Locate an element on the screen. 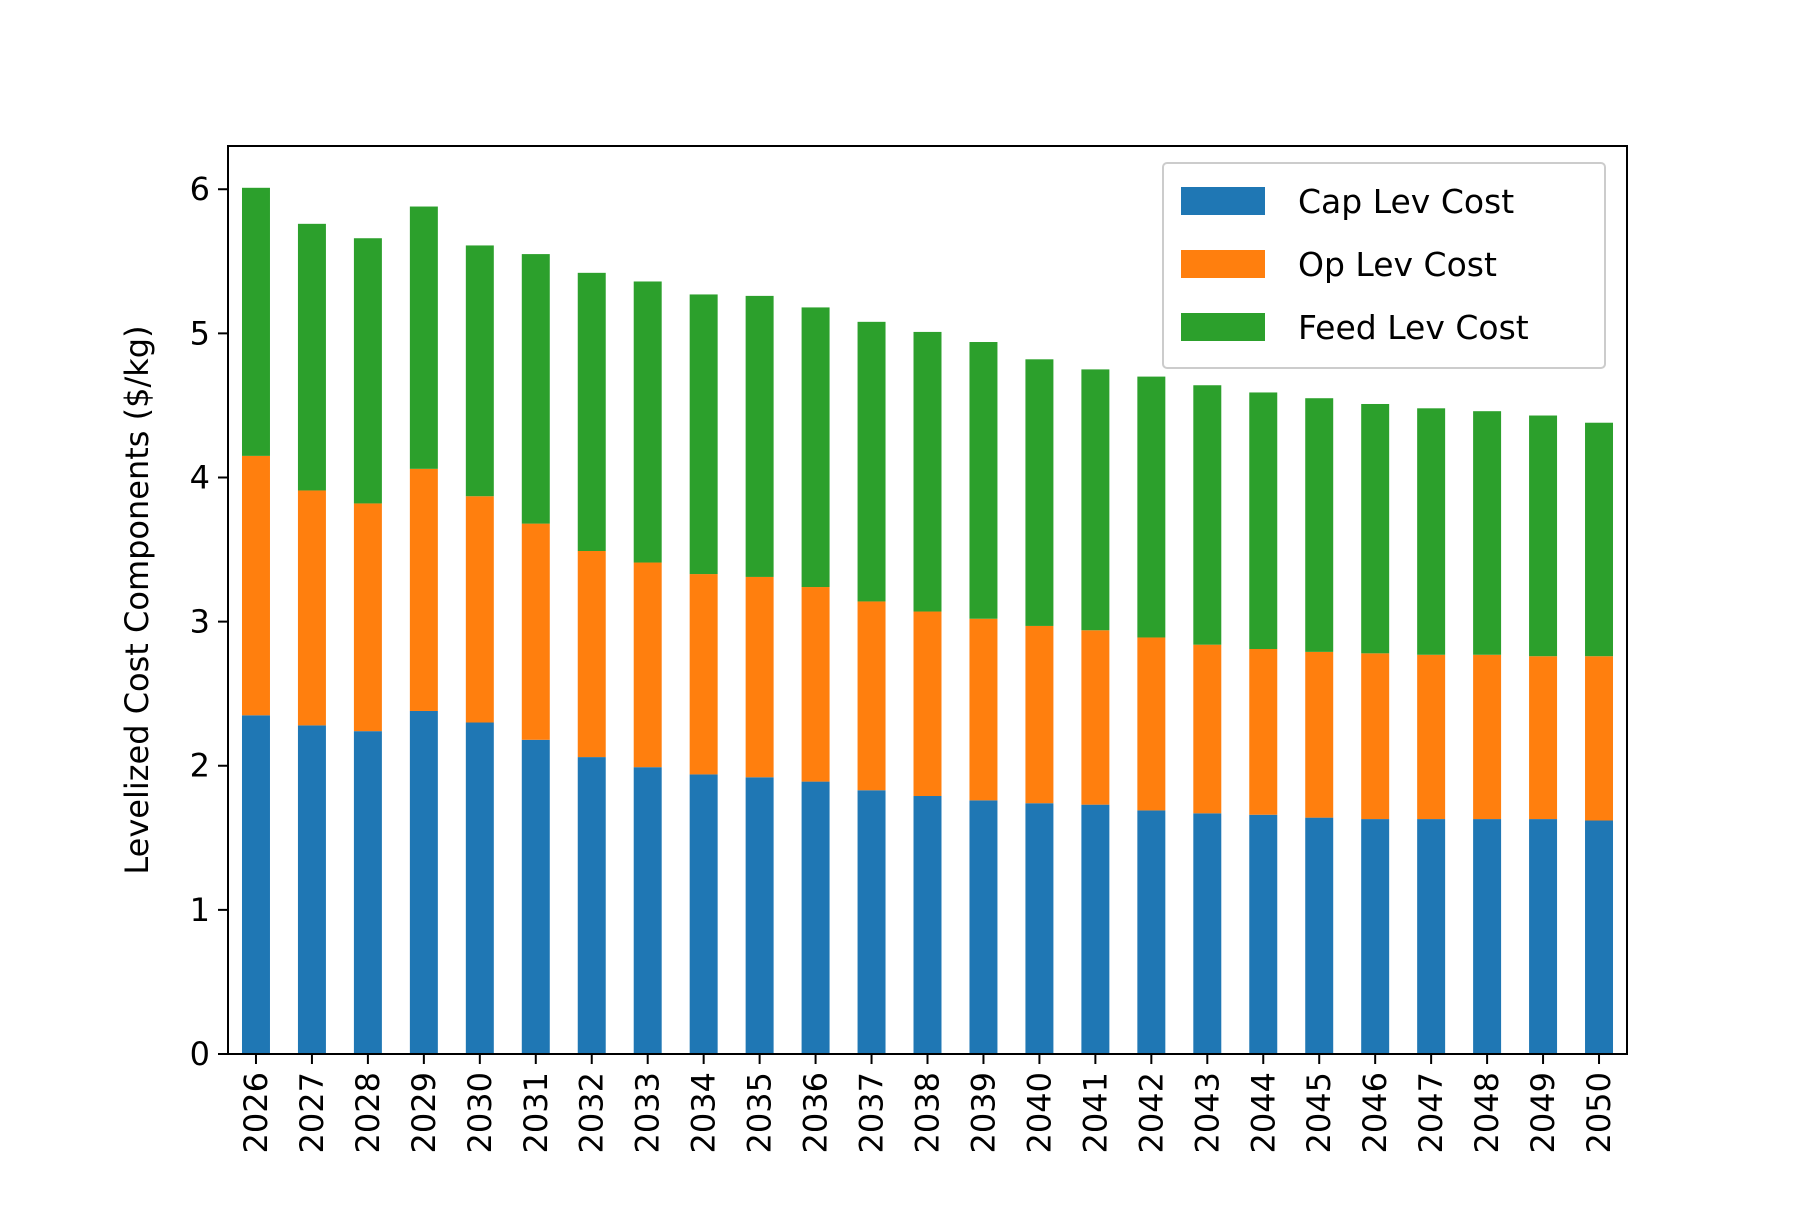 This screenshot has width=1800, height=1205. legend: Cap Lev Cost Op Lev Cost Feed Lev Cost is located at coordinates (1384, 265).